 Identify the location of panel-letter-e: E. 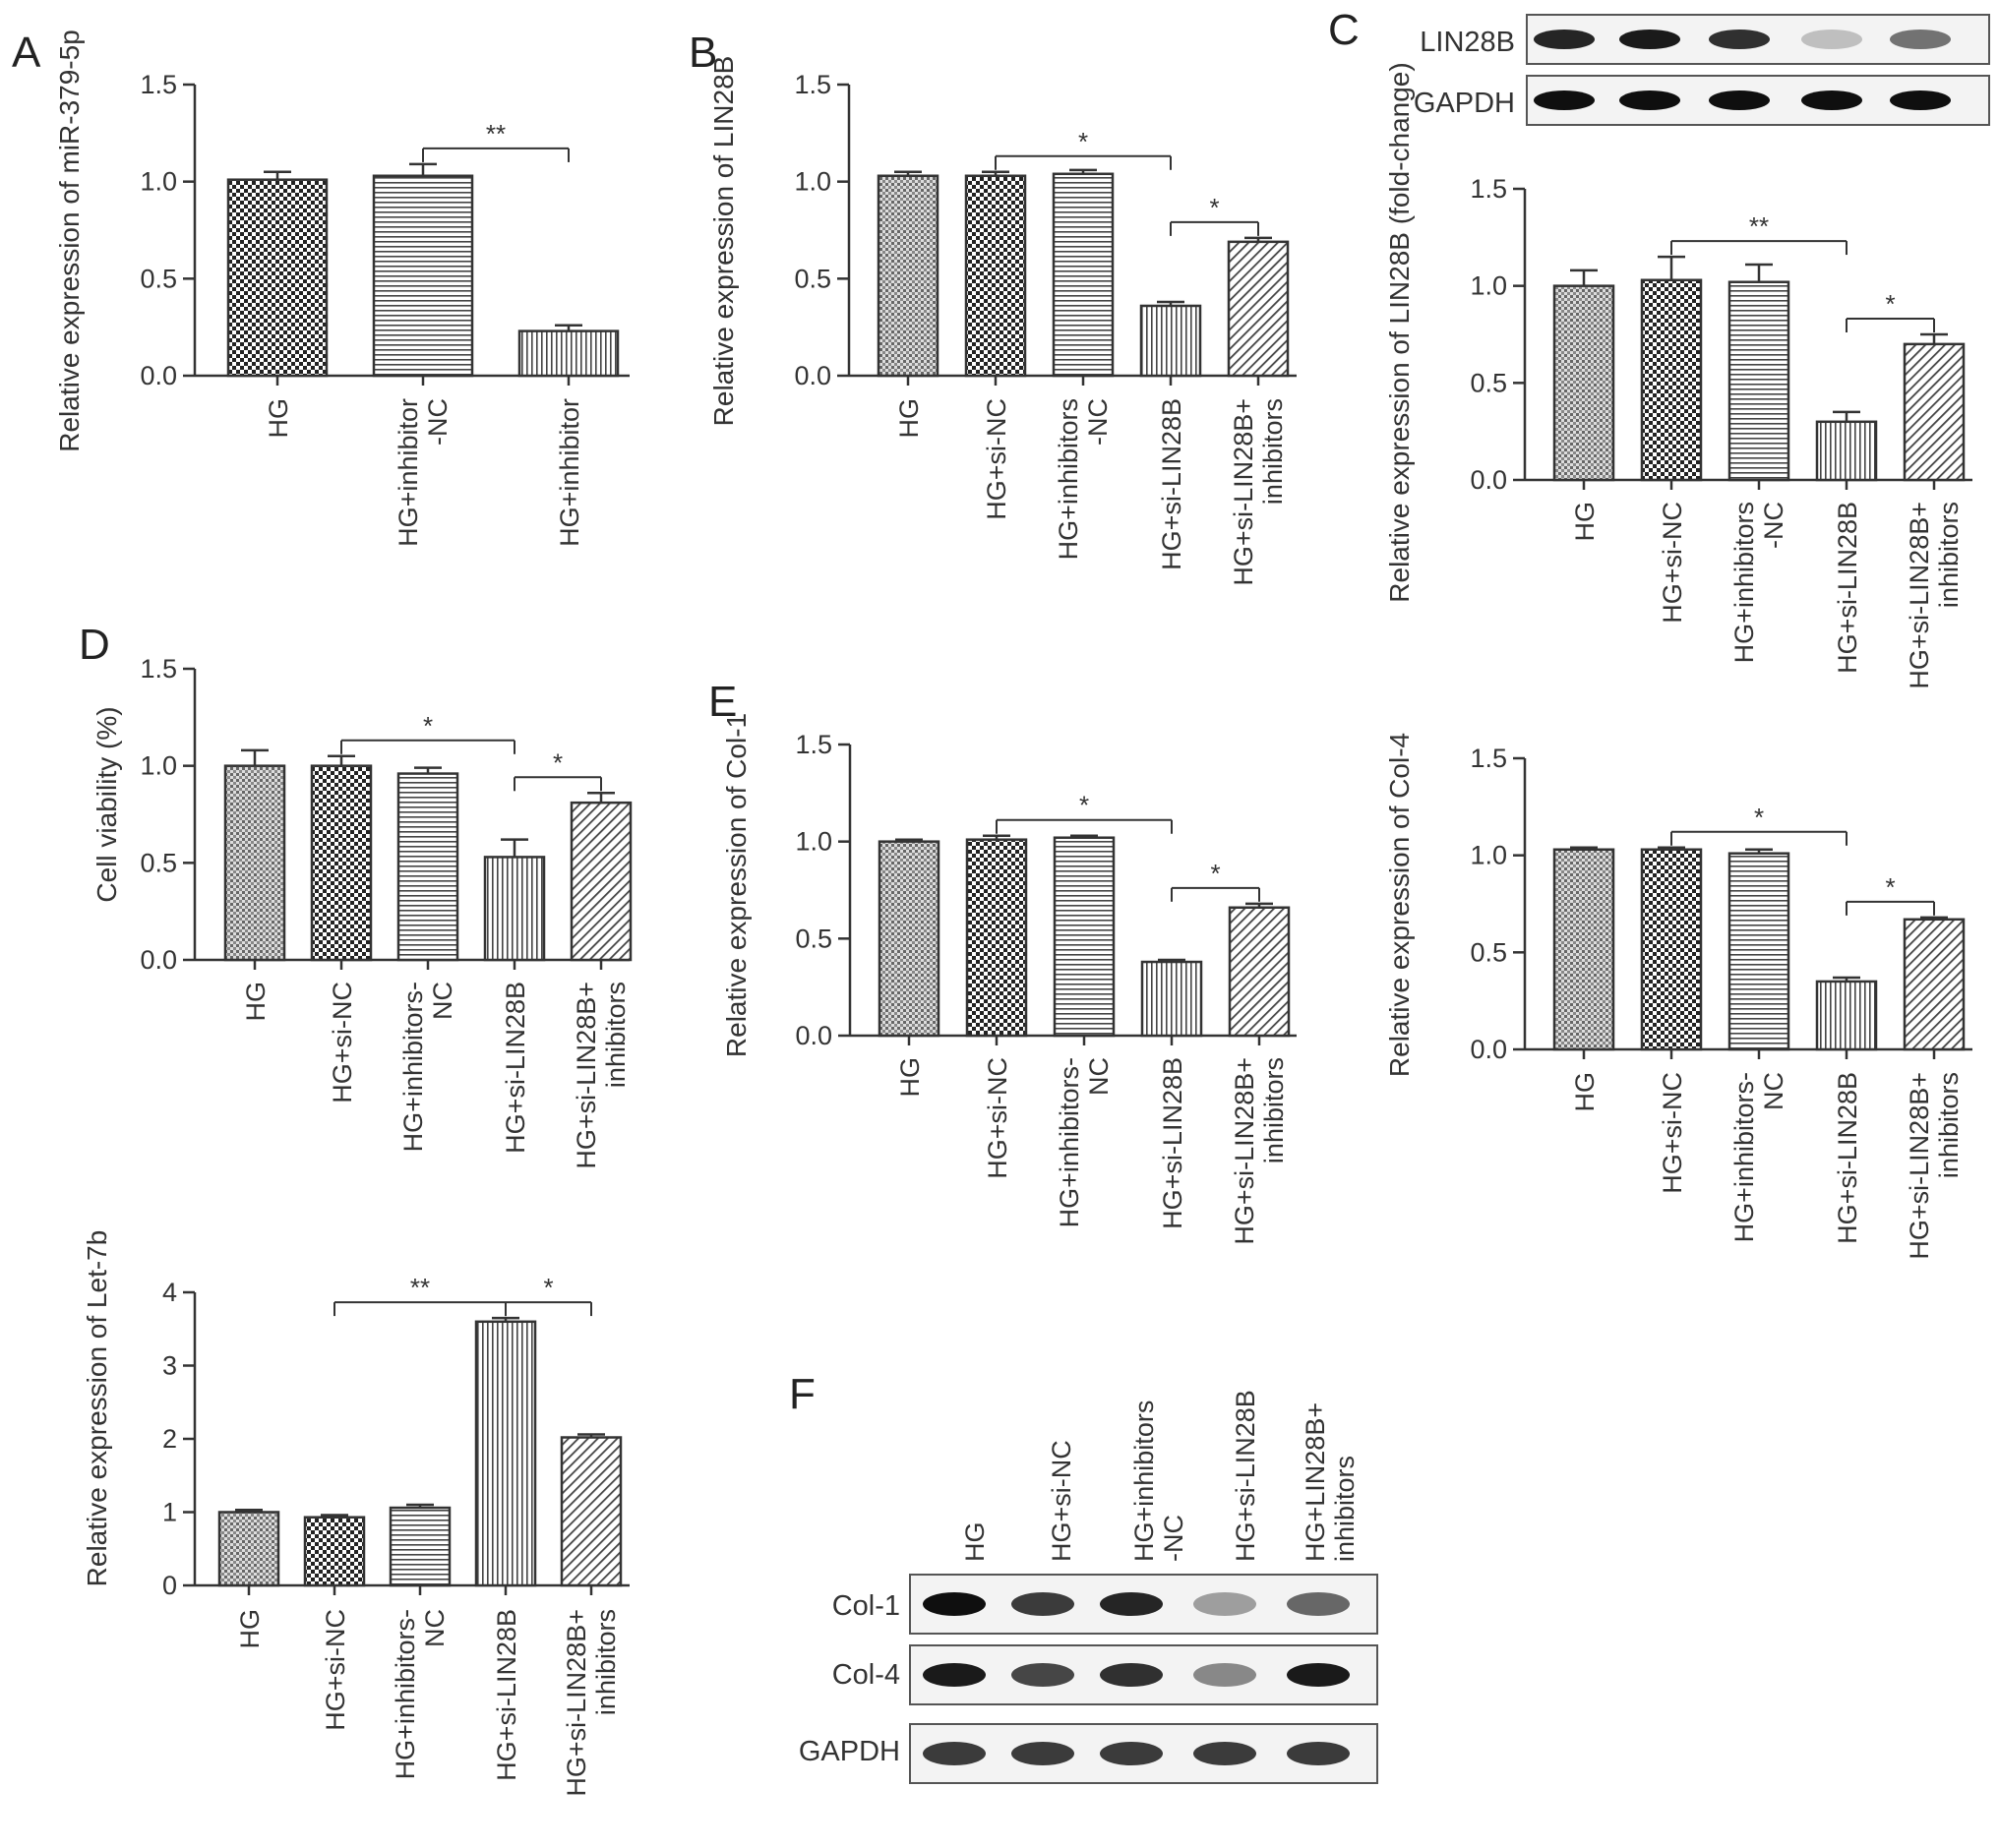
(722, 702).